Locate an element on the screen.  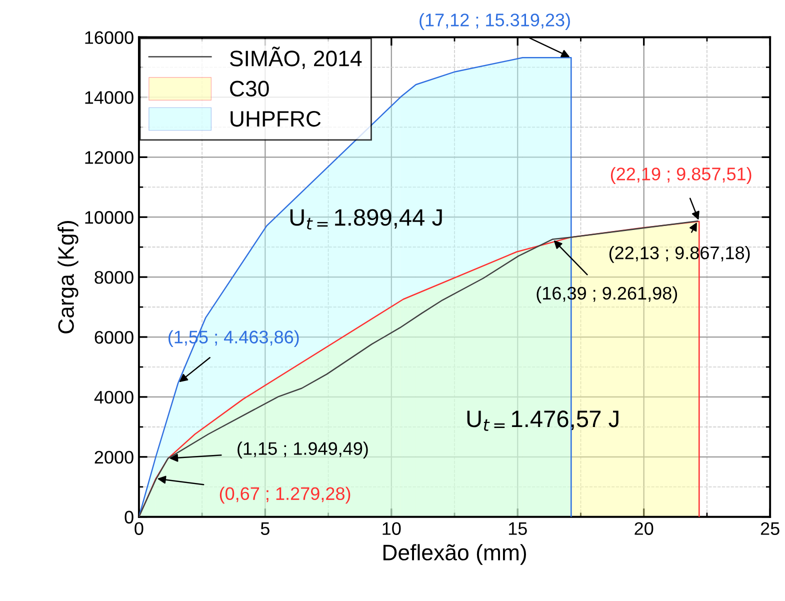
x-axis-title: Deflexão (mm) is located at coordinates (454, 554).